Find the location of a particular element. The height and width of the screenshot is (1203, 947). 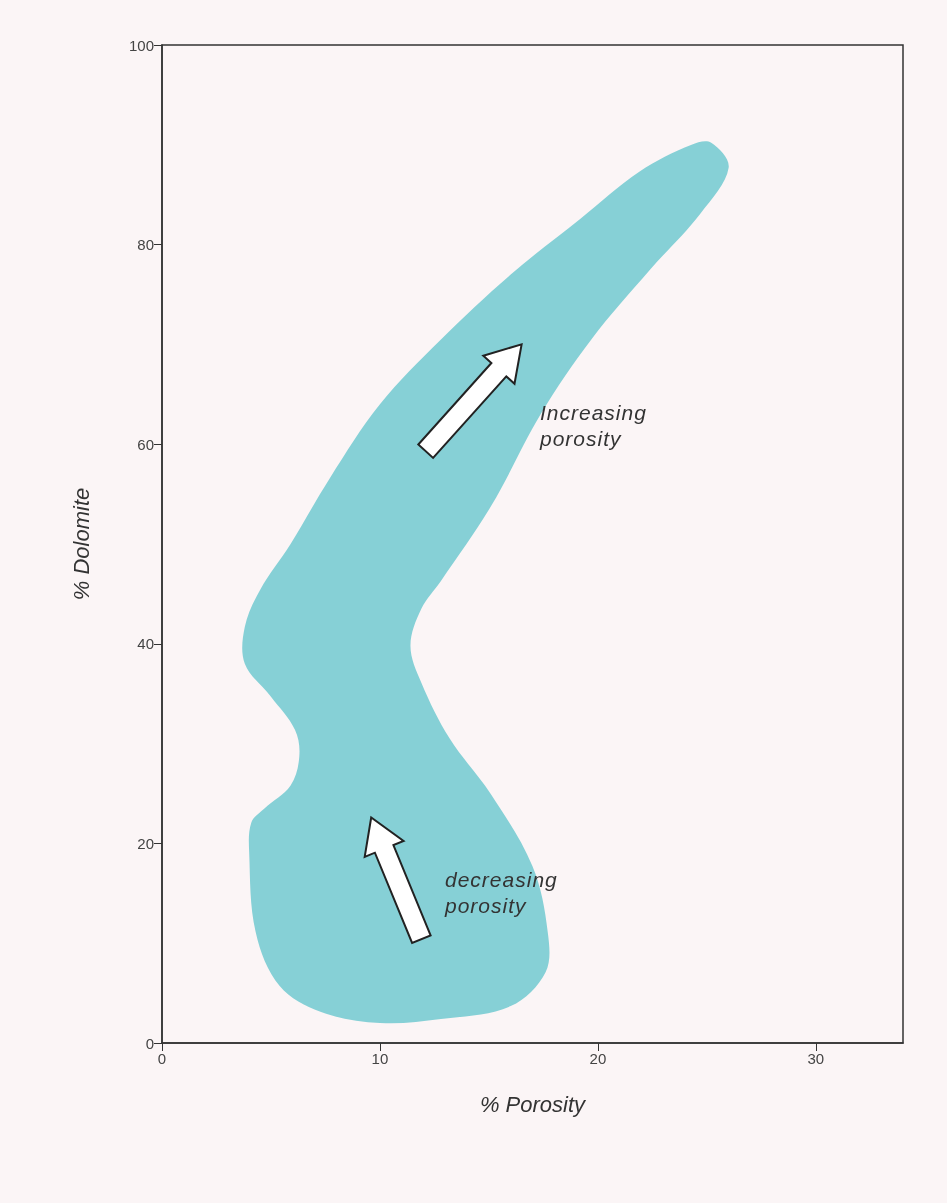

y-tick-label: 0 is located at coordinates (149, 1043).